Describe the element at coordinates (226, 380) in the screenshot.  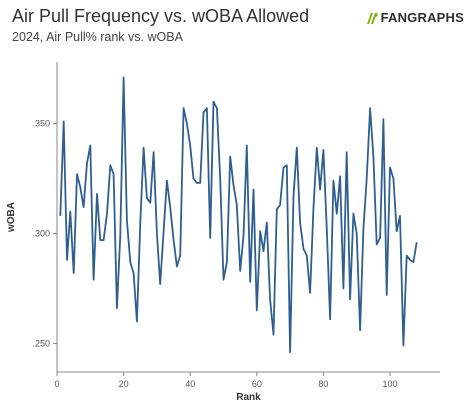
I see `x-axis-ticks: 0 20 40 60 80 100` at that location.